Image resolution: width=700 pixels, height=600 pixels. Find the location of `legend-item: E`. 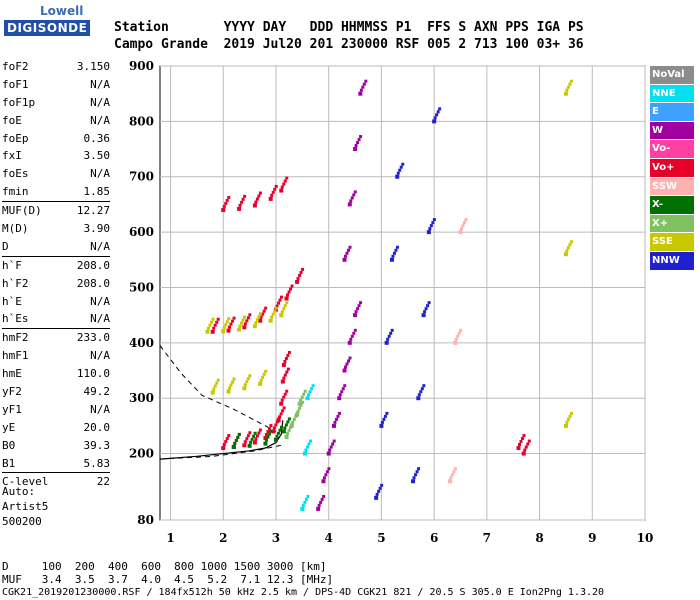

legend-item: E is located at coordinates (672, 112).